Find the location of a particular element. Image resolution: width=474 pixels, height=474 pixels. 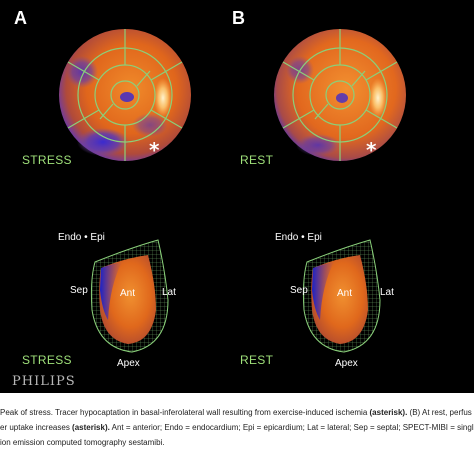

stress-ventricle is located at coordinates (129, 296).